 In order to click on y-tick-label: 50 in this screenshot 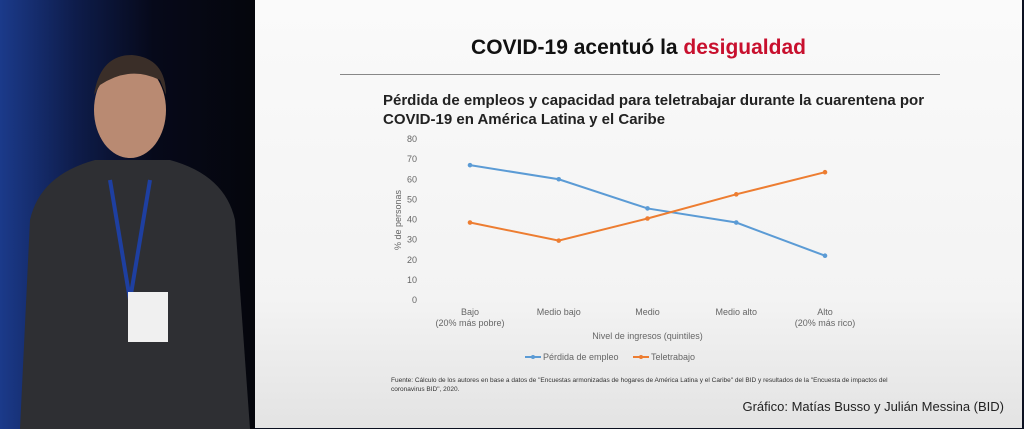, I will do `click(412, 199)`.